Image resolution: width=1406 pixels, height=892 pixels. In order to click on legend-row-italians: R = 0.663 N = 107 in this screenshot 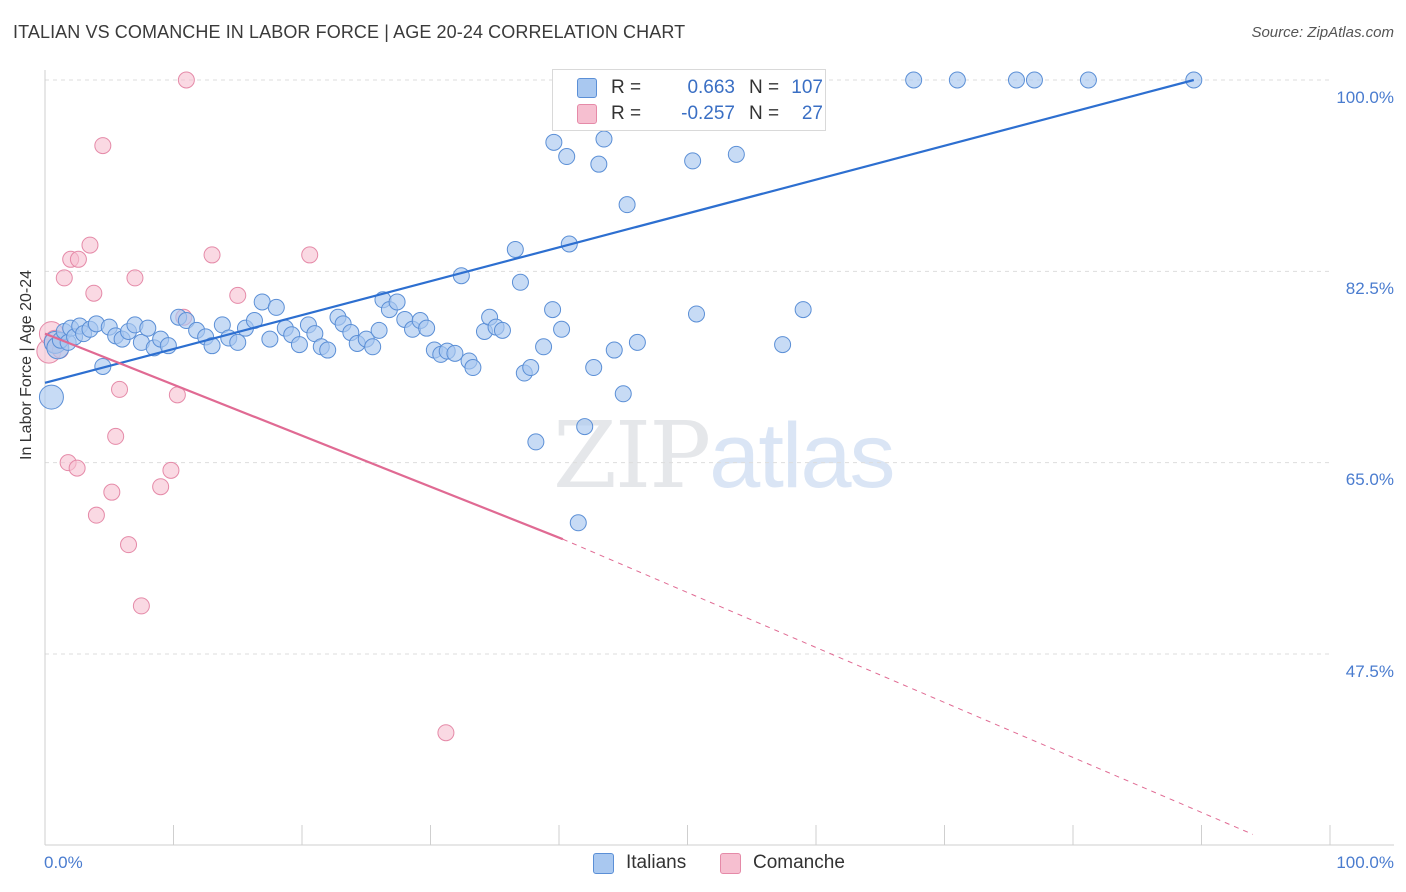, I will do `click(700, 88)`.